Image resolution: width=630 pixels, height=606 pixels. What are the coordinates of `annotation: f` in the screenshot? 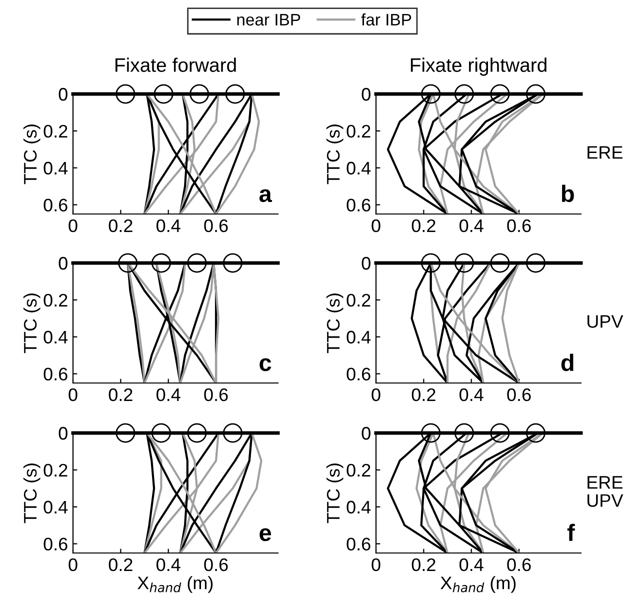 It's located at (571, 532).